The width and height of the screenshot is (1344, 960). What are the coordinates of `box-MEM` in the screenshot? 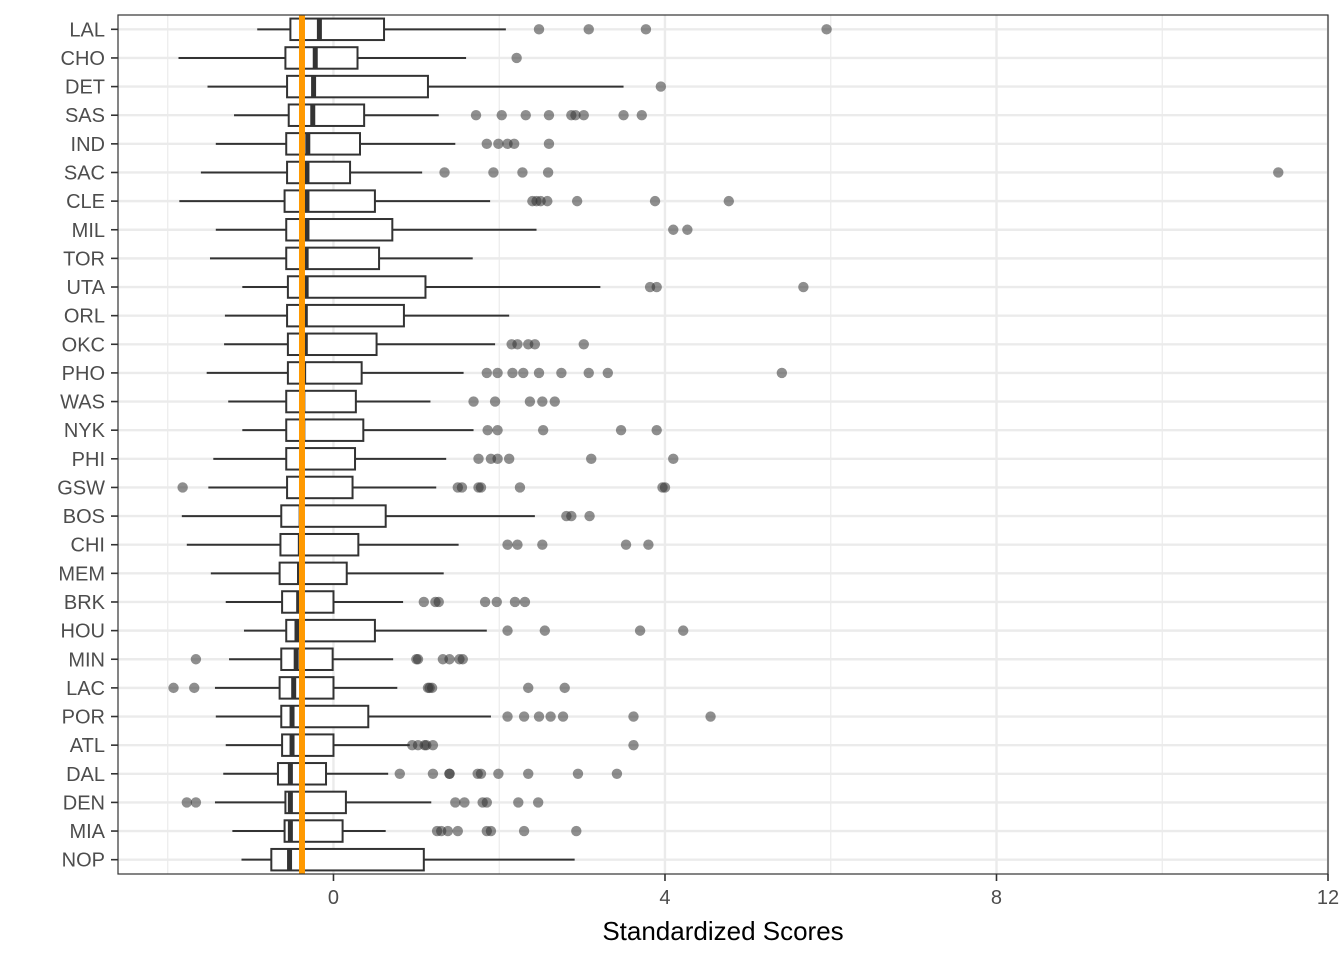 It's located at (327, 573).